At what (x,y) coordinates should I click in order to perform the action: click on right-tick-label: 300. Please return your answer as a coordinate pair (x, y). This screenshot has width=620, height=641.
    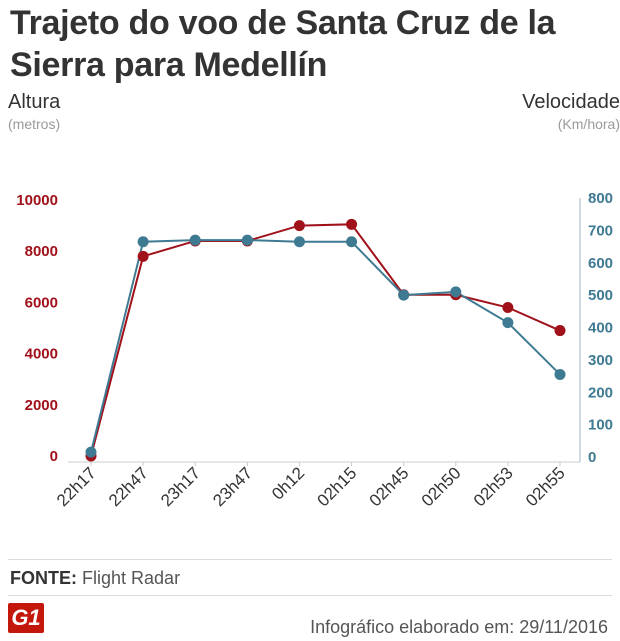
    Looking at the image, I should click on (600, 360).